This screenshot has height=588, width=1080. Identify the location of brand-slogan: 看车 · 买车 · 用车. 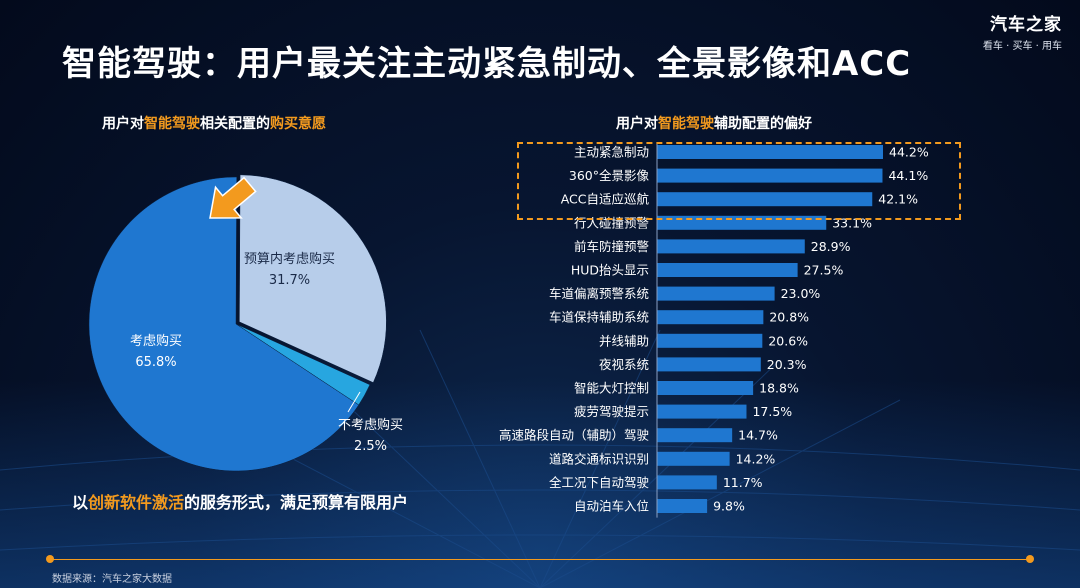
(1022, 46).